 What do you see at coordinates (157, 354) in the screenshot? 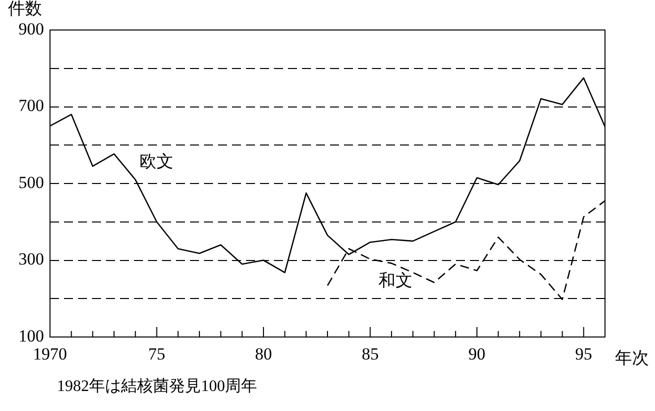
I see `x-tick-label: 75` at bounding box center [157, 354].